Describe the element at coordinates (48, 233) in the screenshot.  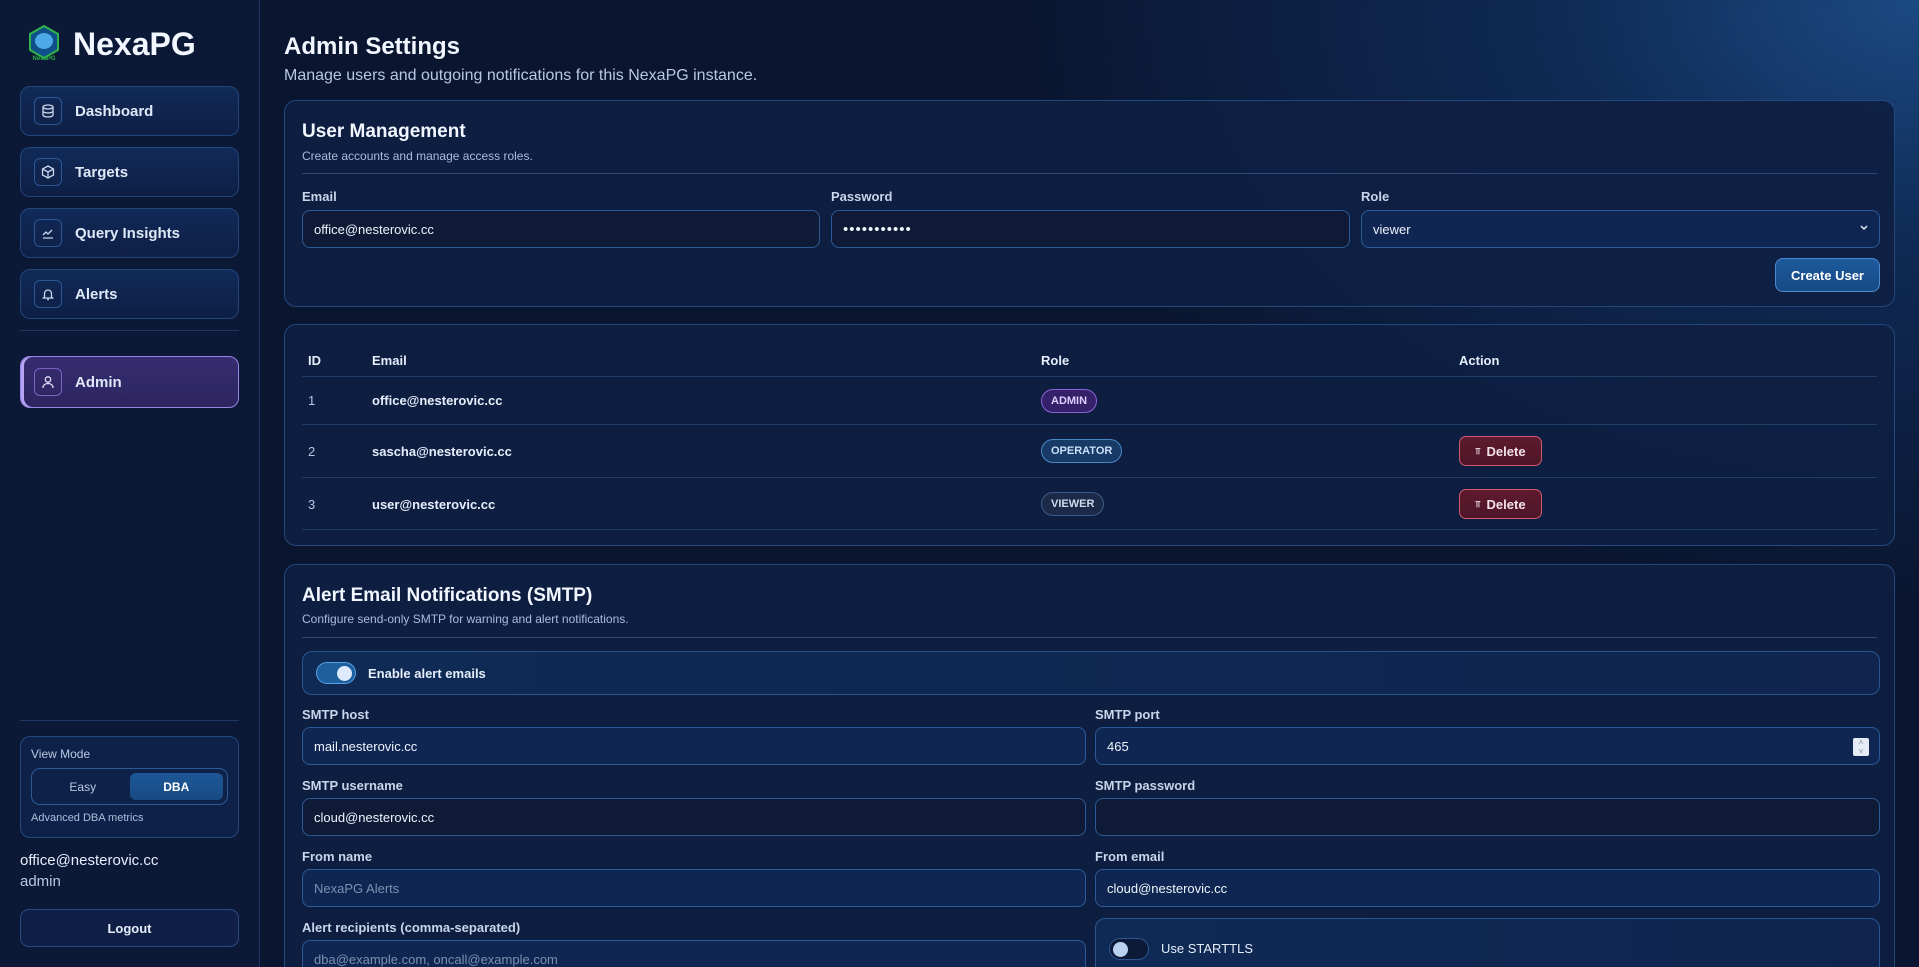
I see `chart-line-icon` at that location.